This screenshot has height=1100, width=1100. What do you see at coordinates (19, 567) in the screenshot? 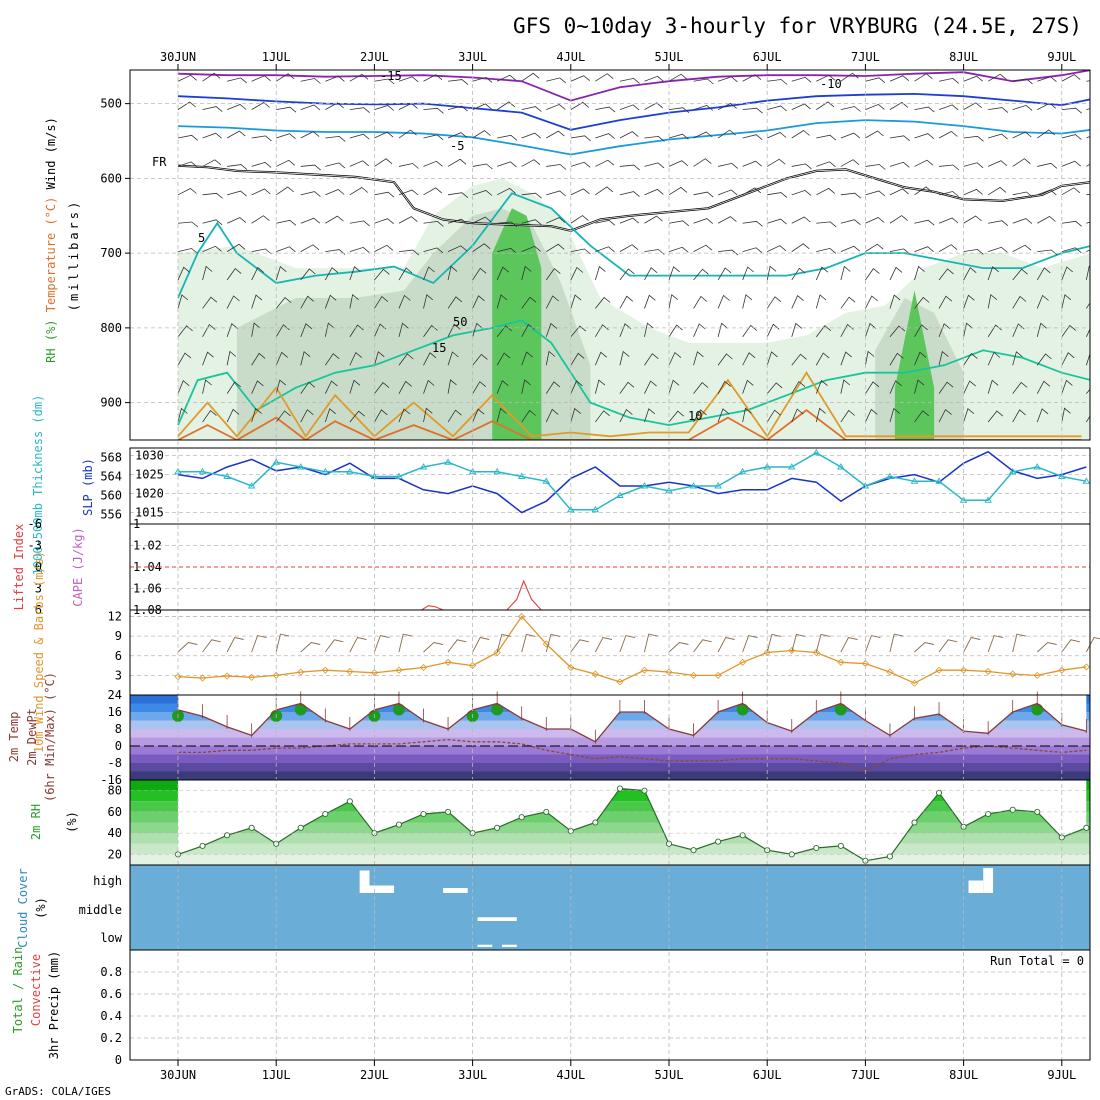
I see `lifted-index-axis-title: Lifted Index` at bounding box center [19, 567].